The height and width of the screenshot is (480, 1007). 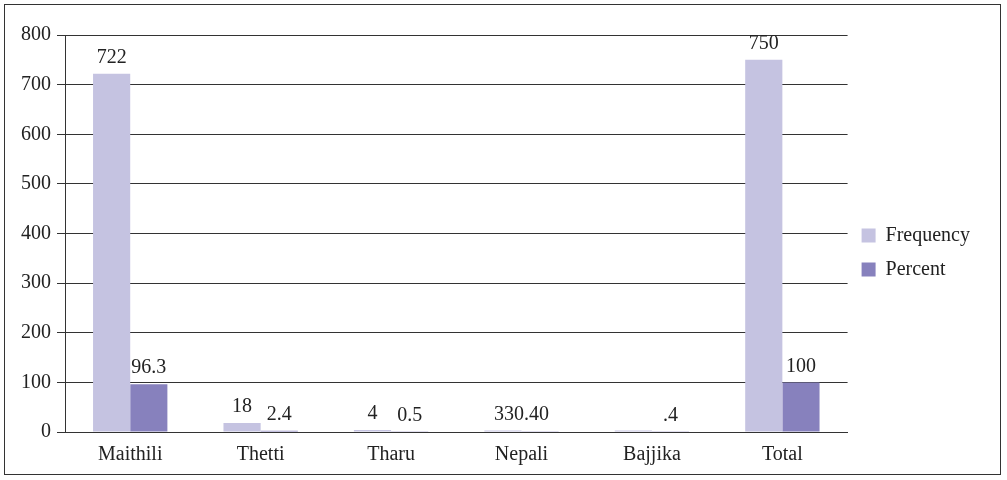 I want to click on x-tick-label: Thetti, so click(x=260, y=453).